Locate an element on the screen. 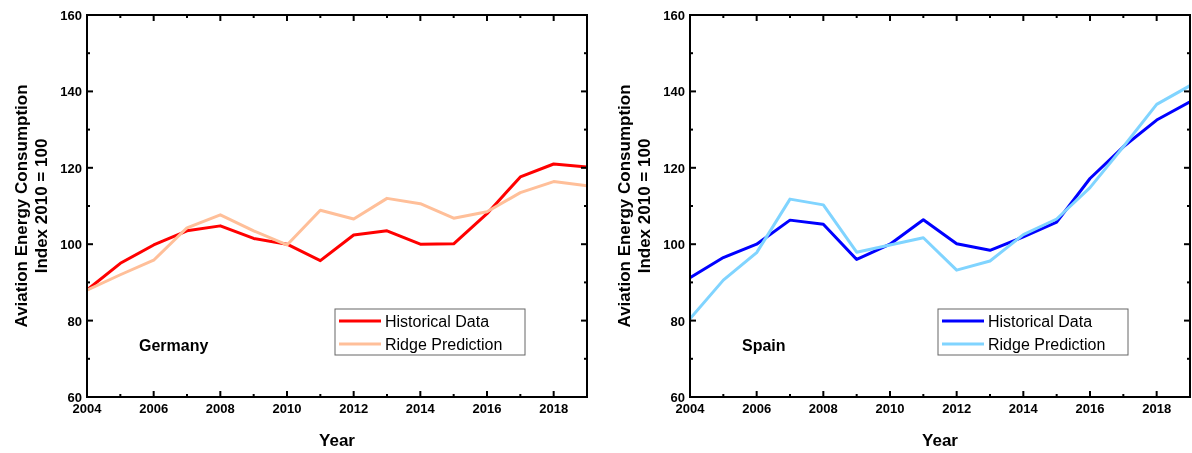 The image size is (1192, 453). annotation: Spain is located at coordinates (764, 345).